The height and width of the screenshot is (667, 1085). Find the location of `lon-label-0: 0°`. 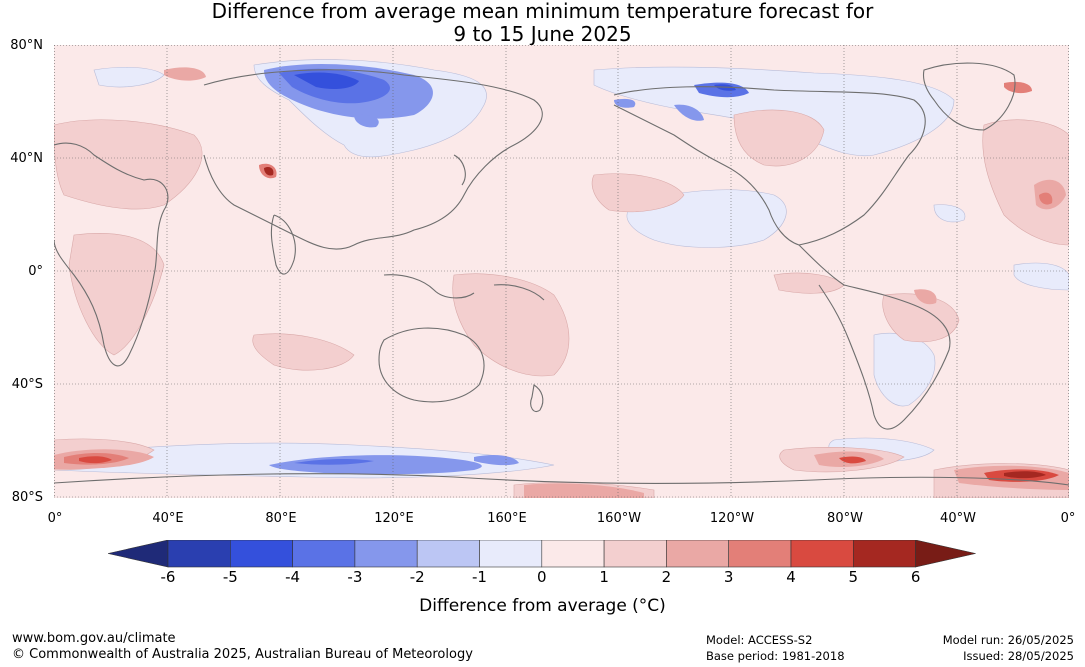

lon-label-0: 0° is located at coordinates (55, 518).